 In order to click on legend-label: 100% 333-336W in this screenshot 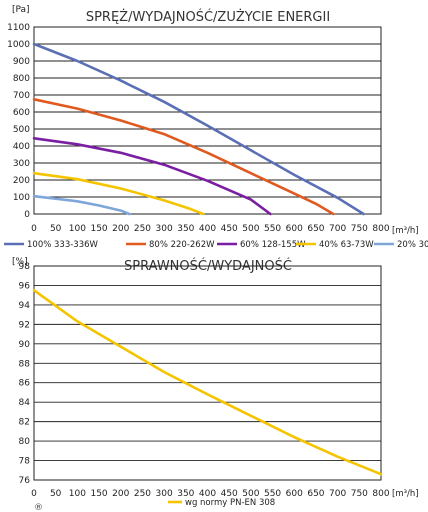, I will do `click(63, 245)`.